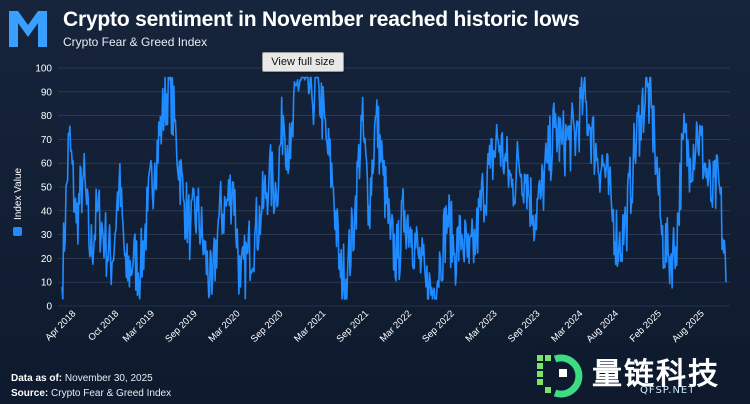  Describe the element at coordinates (111, 393) in the screenshot. I see `source-value: Crypto Fear & Greed Index` at that location.